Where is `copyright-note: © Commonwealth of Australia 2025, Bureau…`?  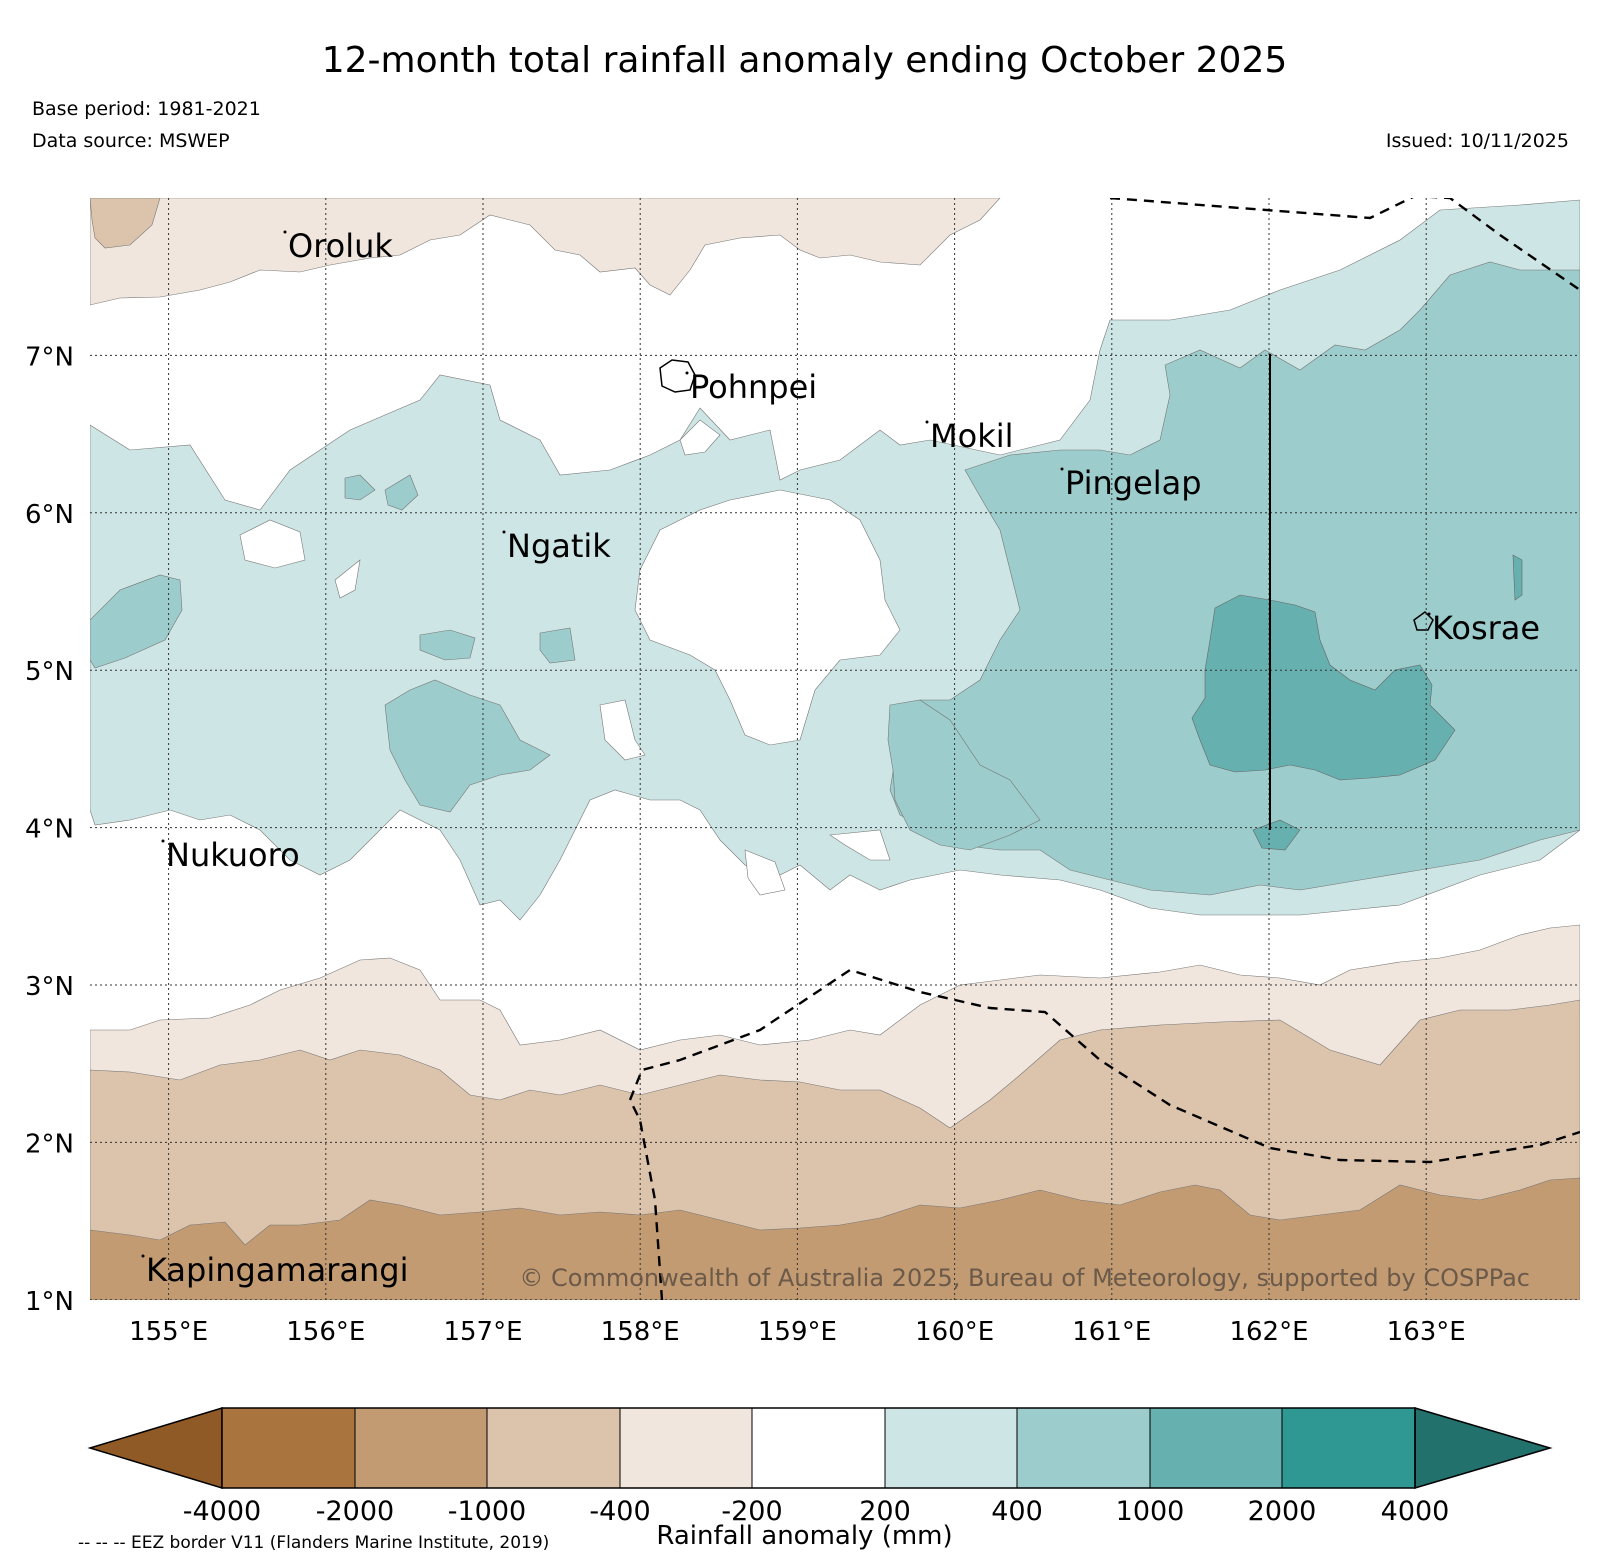
copyright-note: © Commonwealth of Australia 2025, Bureau… is located at coordinates (1024, 1278).